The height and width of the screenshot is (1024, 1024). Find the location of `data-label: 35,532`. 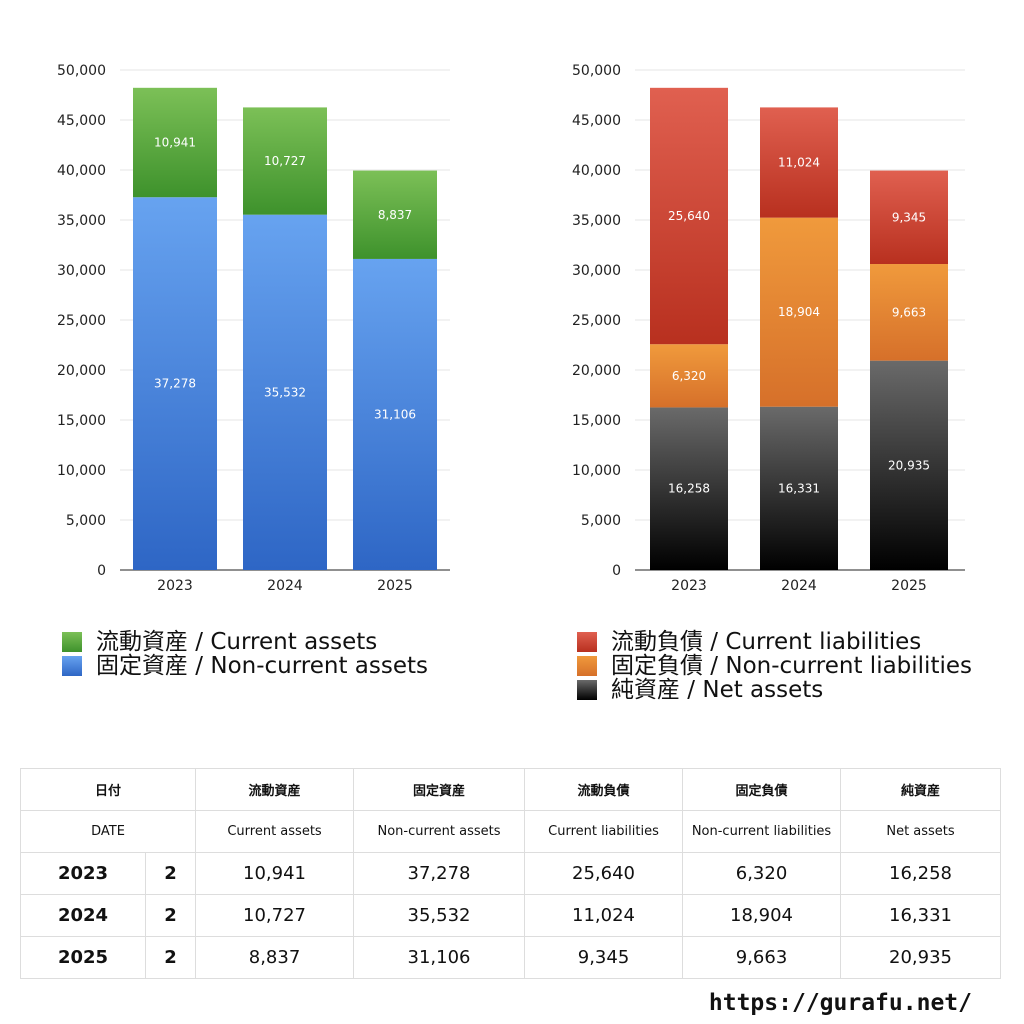

data-label: 35,532 is located at coordinates (285, 392).